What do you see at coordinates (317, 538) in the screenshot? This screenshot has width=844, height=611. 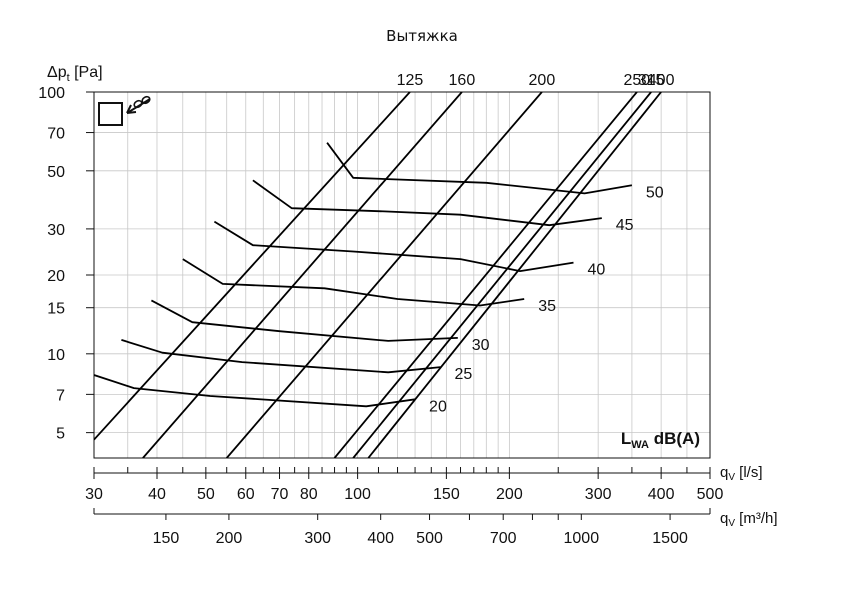 I see `x-tick-label-m3h: 300` at bounding box center [317, 538].